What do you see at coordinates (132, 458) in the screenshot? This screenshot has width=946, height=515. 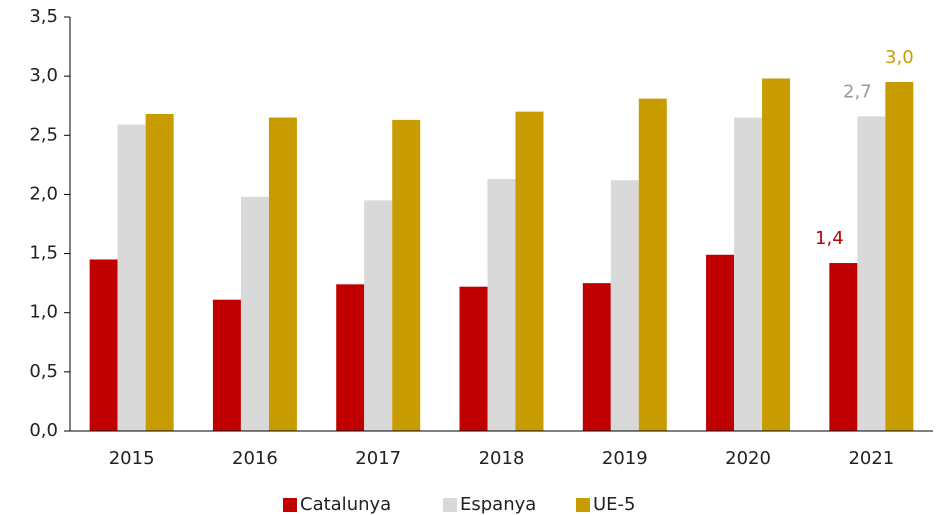 I see `x-tick-label: 2015` at bounding box center [132, 458].